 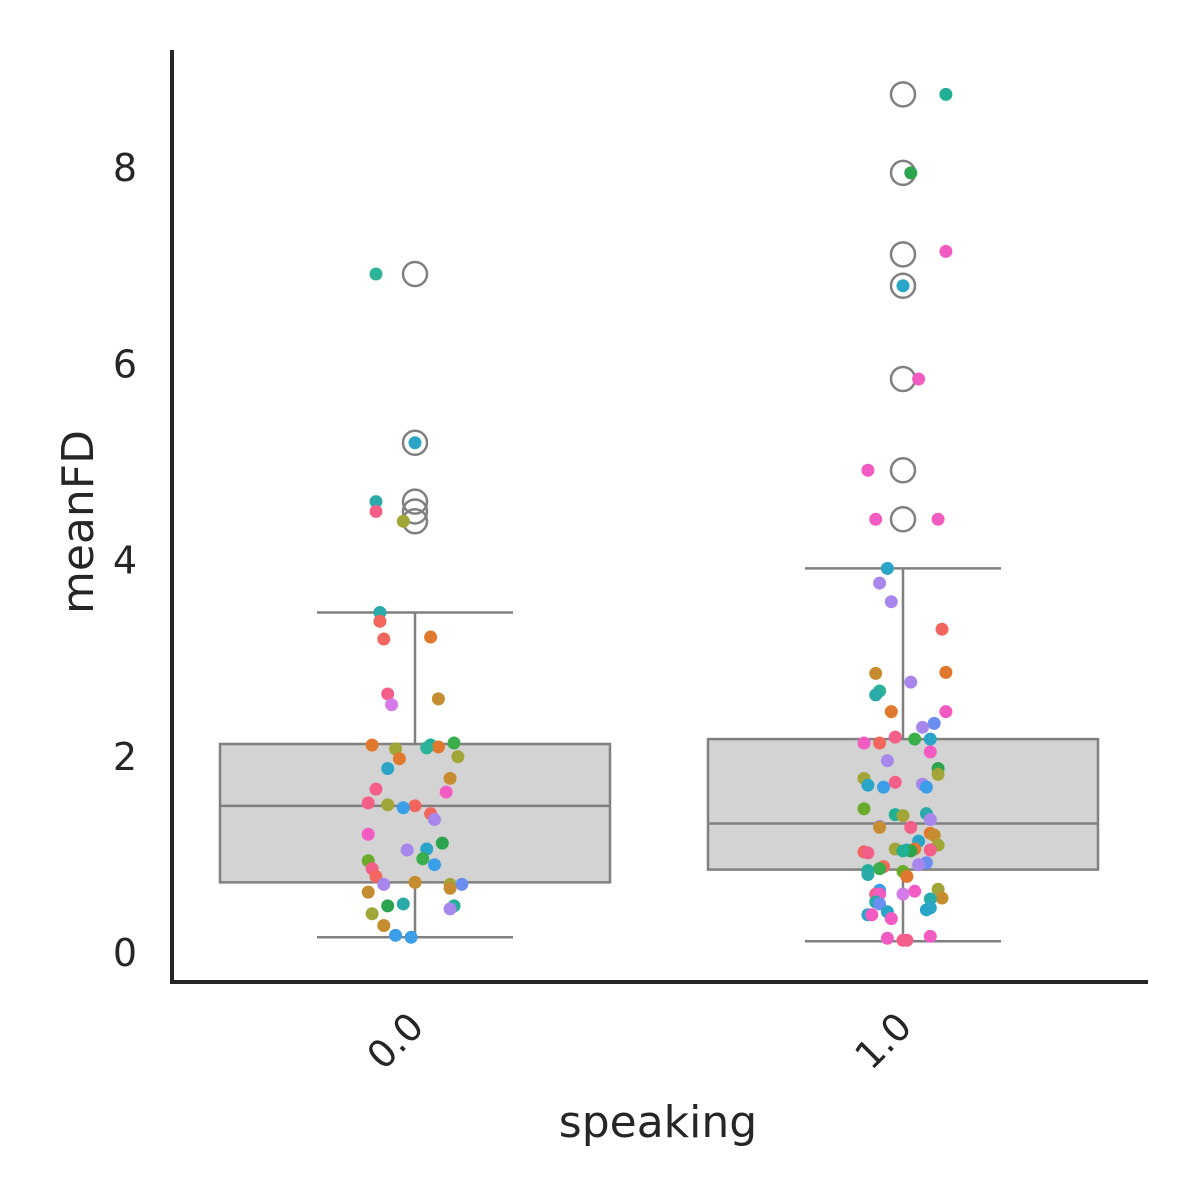 What do you see at coordinates (125, 364) in the screenshot?
I see `y-tick-label: 6` at bounding box center [125, 364].